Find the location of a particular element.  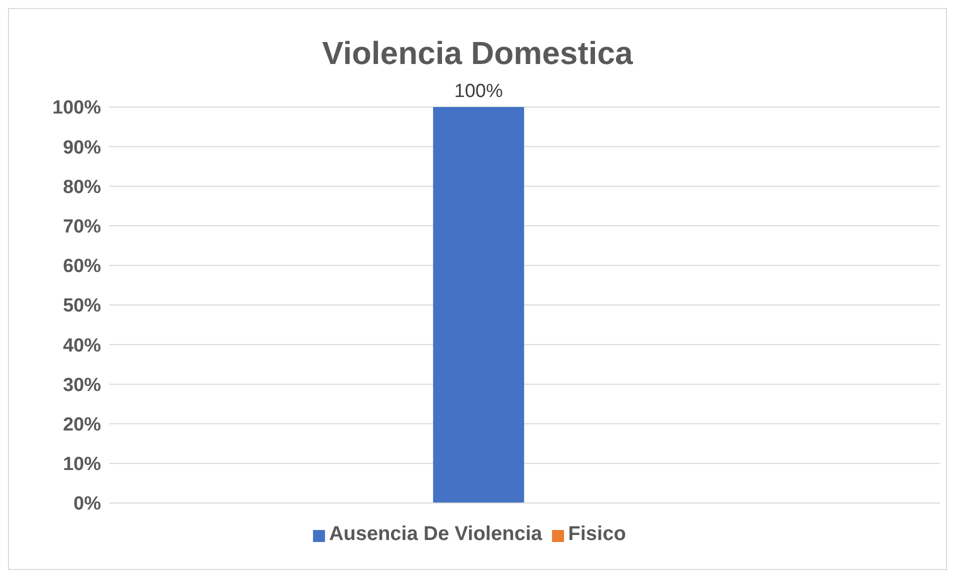

y-tick-label: 10% is located at coordinates (82, 465).